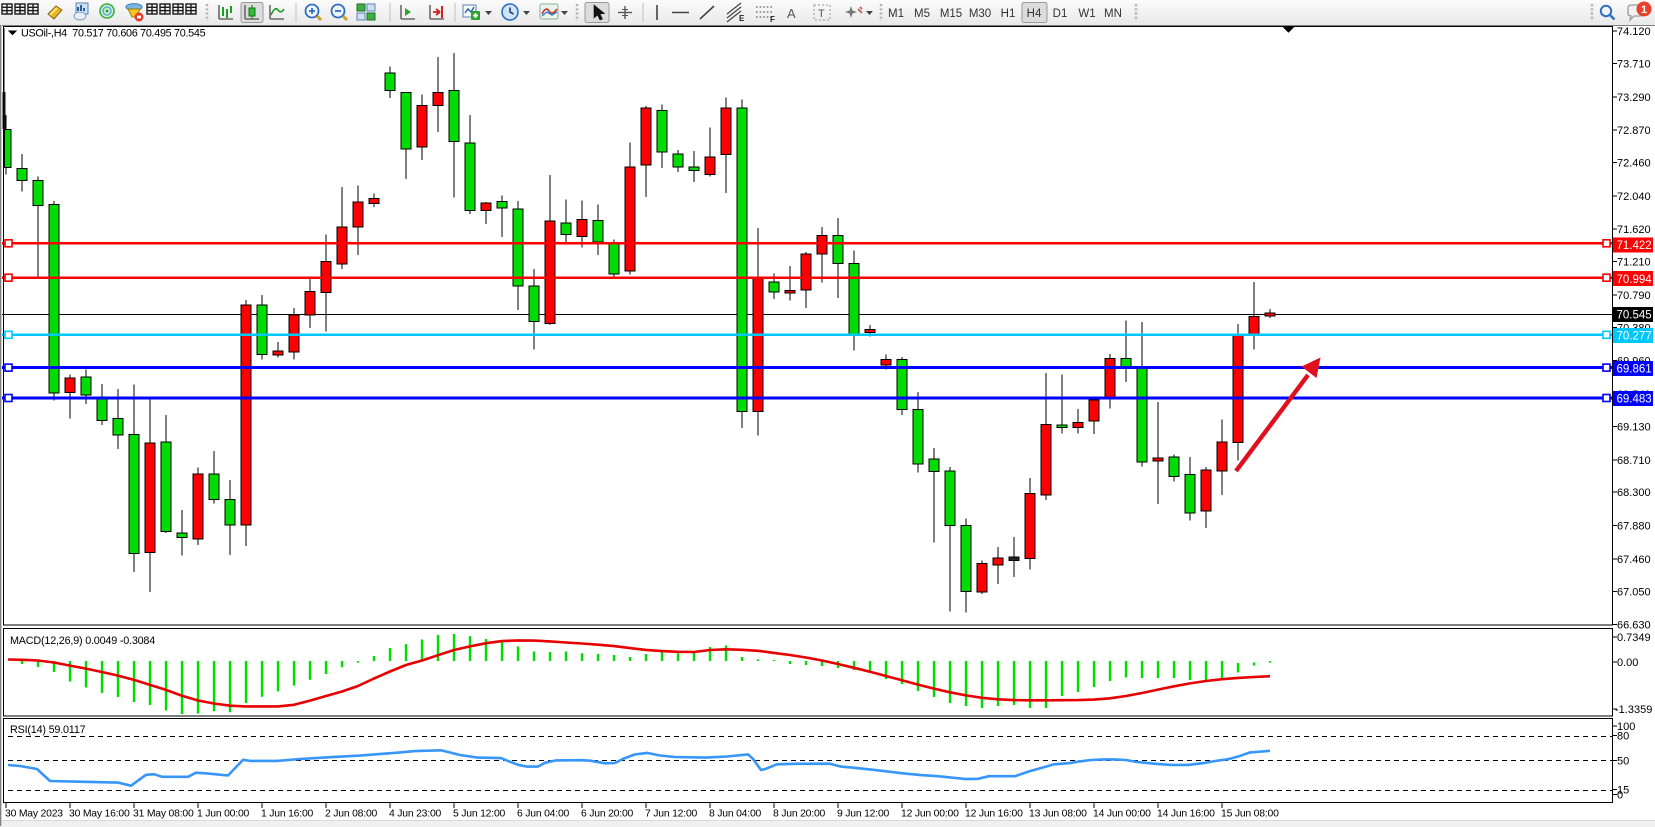 The width and height of the screenshot is (1655, 827). What do you see at coordinates (223, 814) in the screenshot?
I see `svg-text: 1 Jun 00:00` at bounding box center [223, 814].